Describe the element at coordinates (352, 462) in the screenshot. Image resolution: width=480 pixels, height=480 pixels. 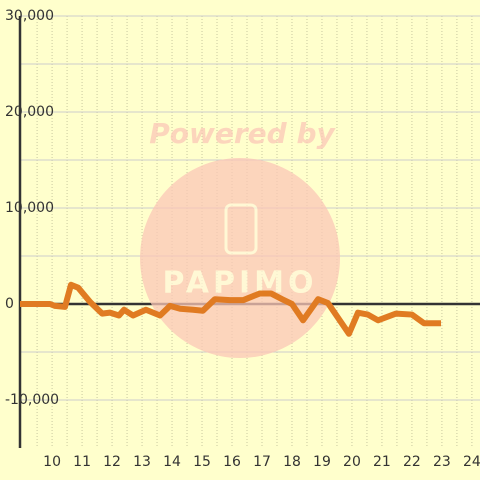
I see `x-tick-label: 20` at that location.